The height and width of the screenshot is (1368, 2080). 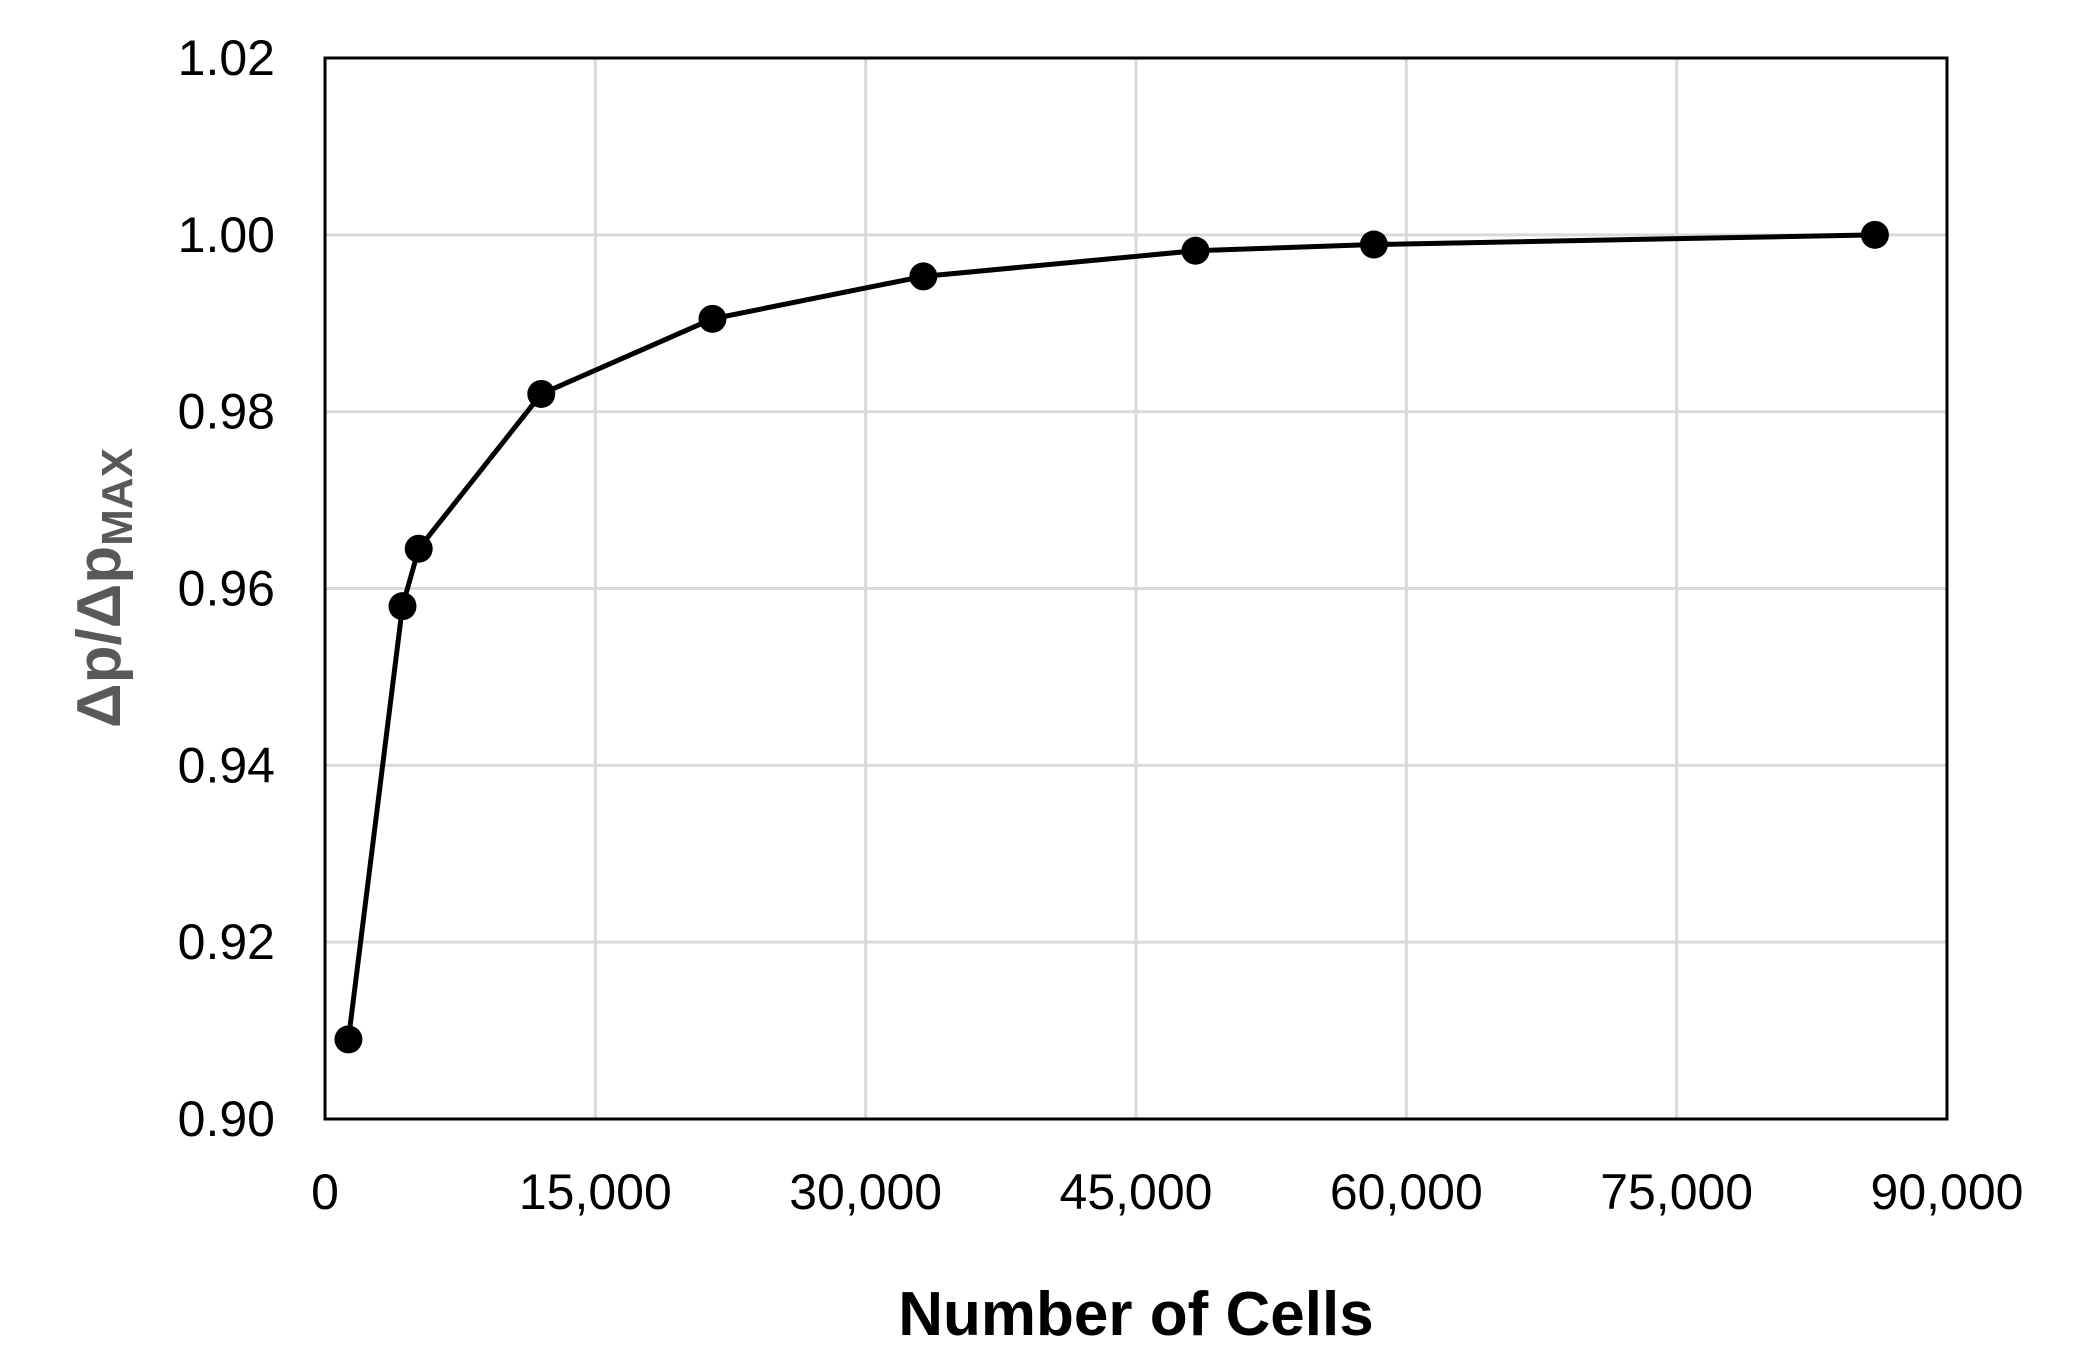 What do you see at coordinates (226, 412) in the screenshot?
I see `y-tick-label: 0.98` at bounding box center [226, 412].